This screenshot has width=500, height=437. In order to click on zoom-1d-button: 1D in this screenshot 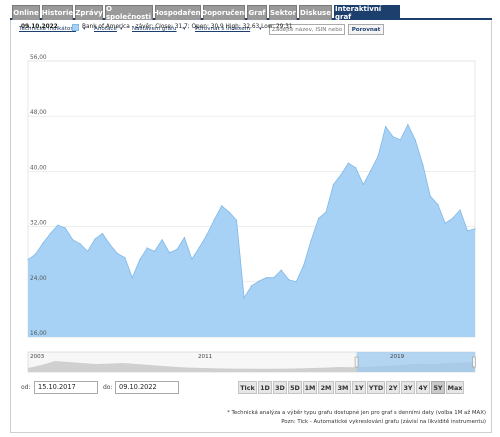, I will do `click(265, 387)`.